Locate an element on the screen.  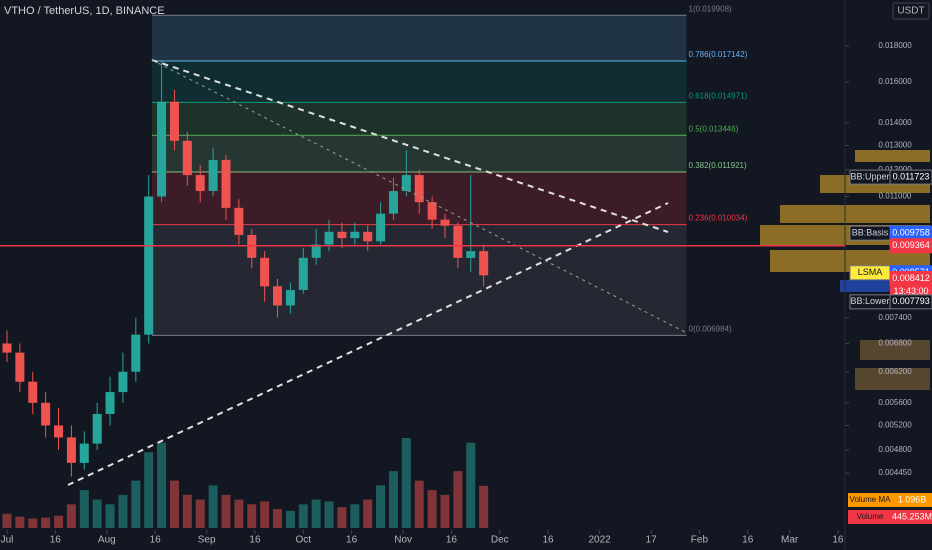
fib-label: 0(0.006984) is located at coordinates (710, 328).